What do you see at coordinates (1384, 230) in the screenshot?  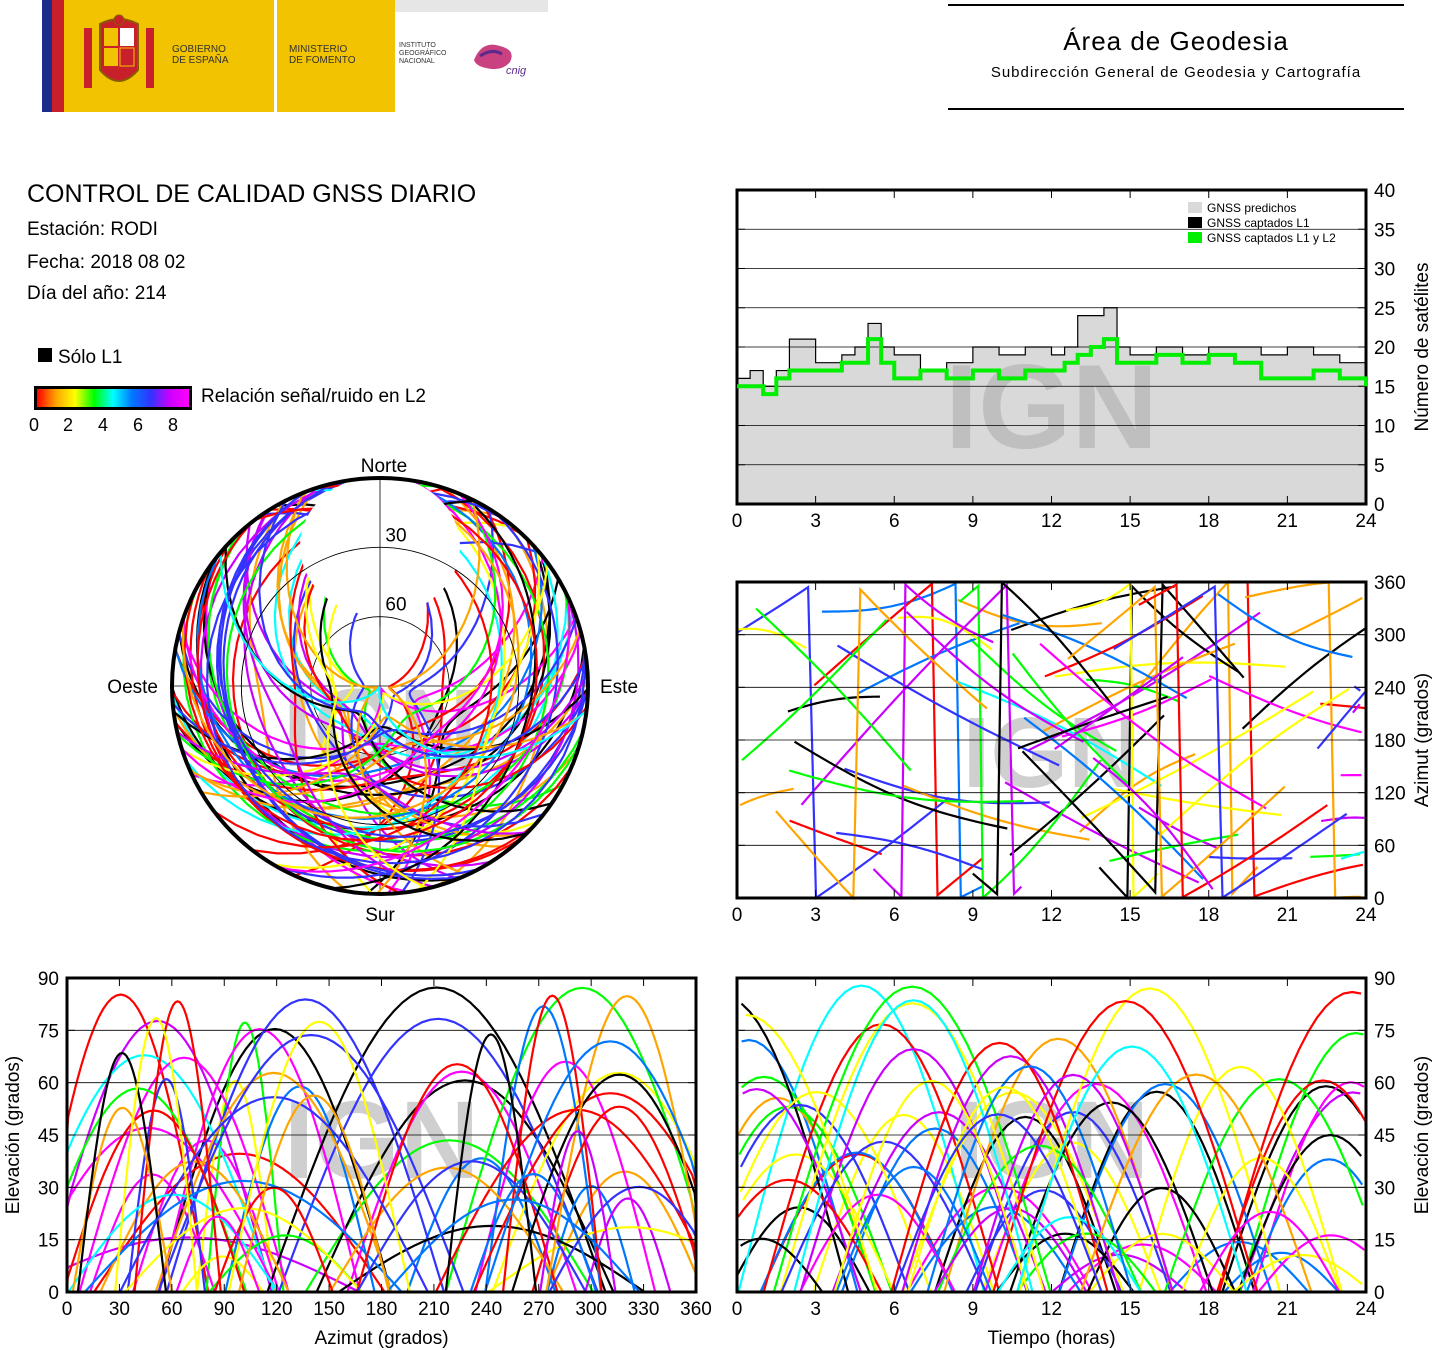 I see `y-tick-label: 35` at bounding box center [1384, 230].